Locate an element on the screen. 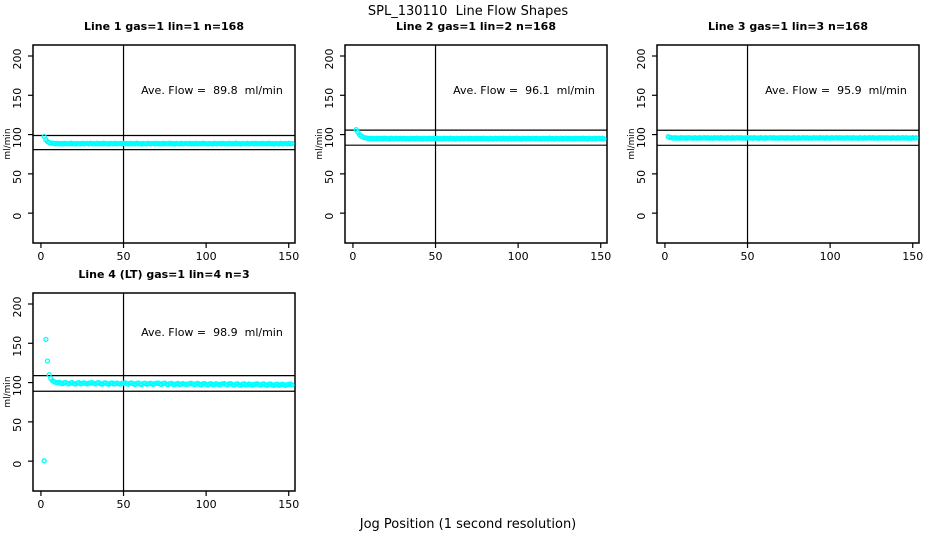 This screenshot has height=540, width=936. subplot-line-3-plot: 0 50 100 150 0 50 100 150 200 ml/min is located at coordinates (775, 153).